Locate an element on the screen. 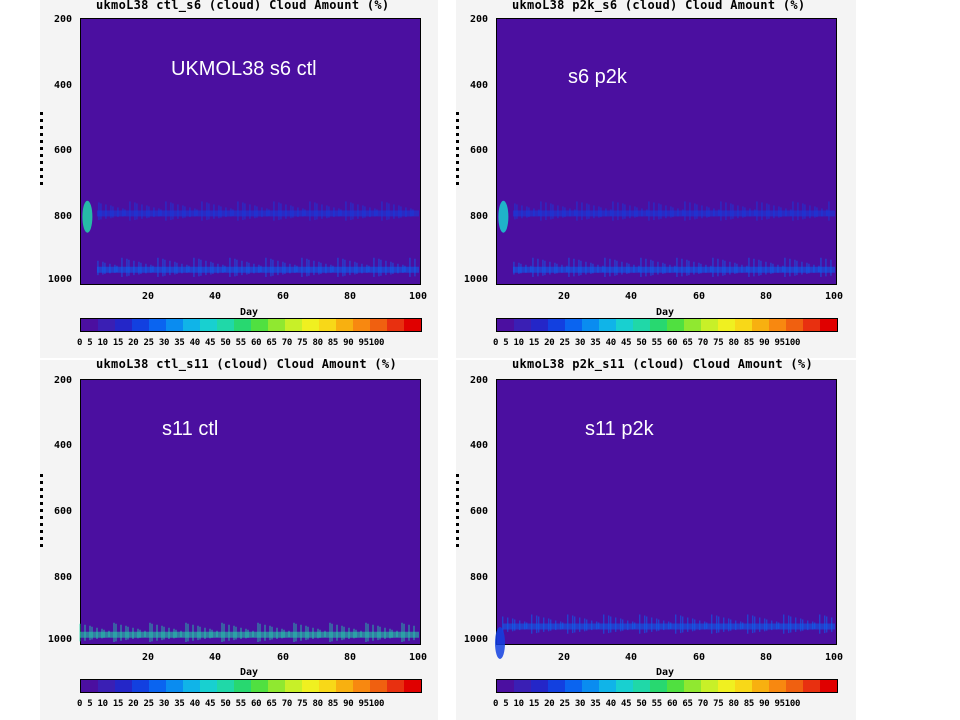 The width and height of the screenshot is (960, 720). chart-title: ukmoL38 p2k_s6 (cloud) Cloud Amount (%) is located at coordinates (659, 6).